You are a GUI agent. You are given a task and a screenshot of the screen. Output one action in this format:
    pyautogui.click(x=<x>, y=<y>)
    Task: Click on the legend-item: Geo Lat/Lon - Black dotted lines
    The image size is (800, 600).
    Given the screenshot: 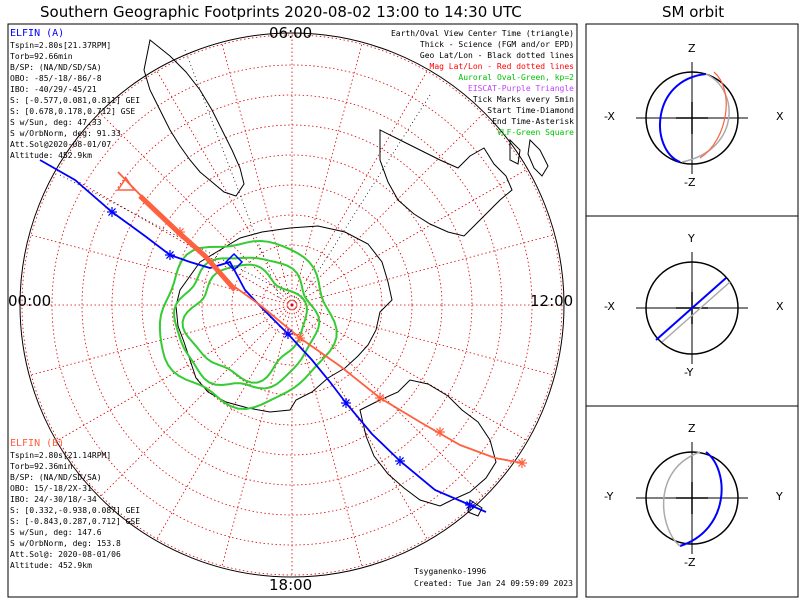 What is the action you would take?
    pyautogui.click(x=496, y=55)
    